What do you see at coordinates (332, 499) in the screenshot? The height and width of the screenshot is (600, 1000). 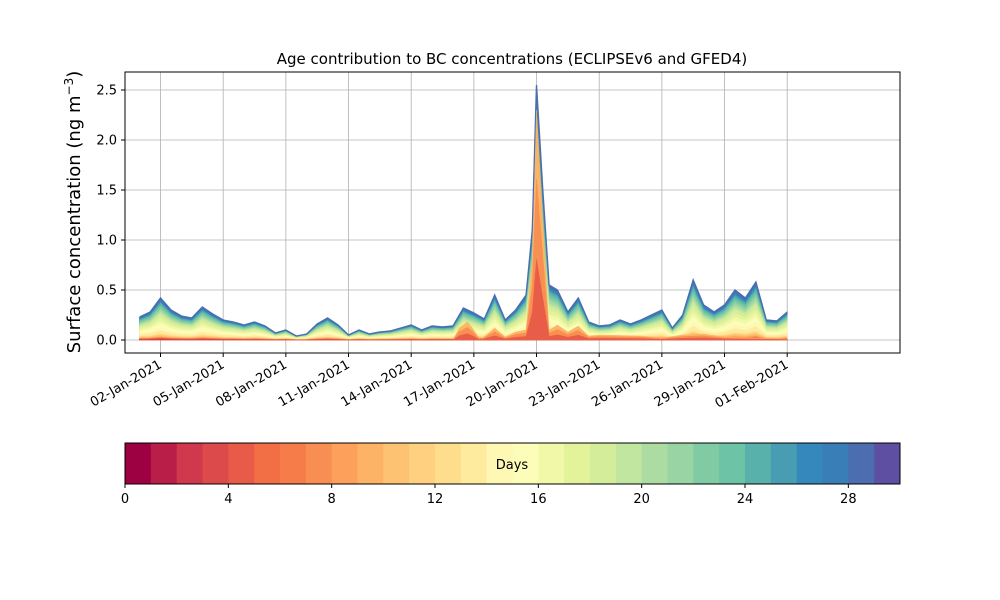 I see `colorbar-tick-label: 8` at bounding box center [332, 499].